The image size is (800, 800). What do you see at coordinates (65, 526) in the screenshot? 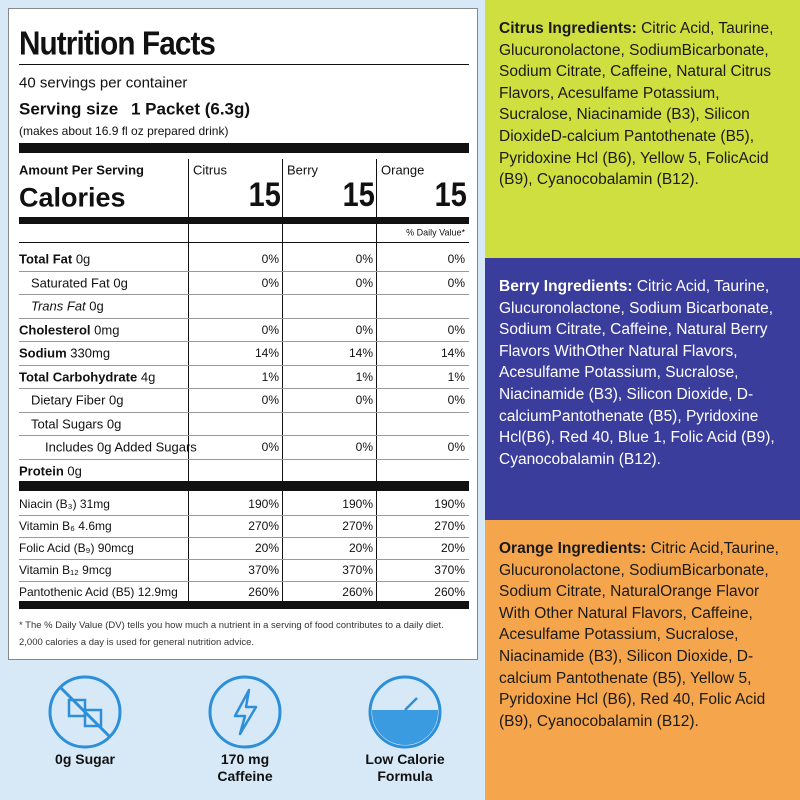
I see `vitamin-name: Vitamin B₆ 4.6mg` at bounding box center [65, 526].